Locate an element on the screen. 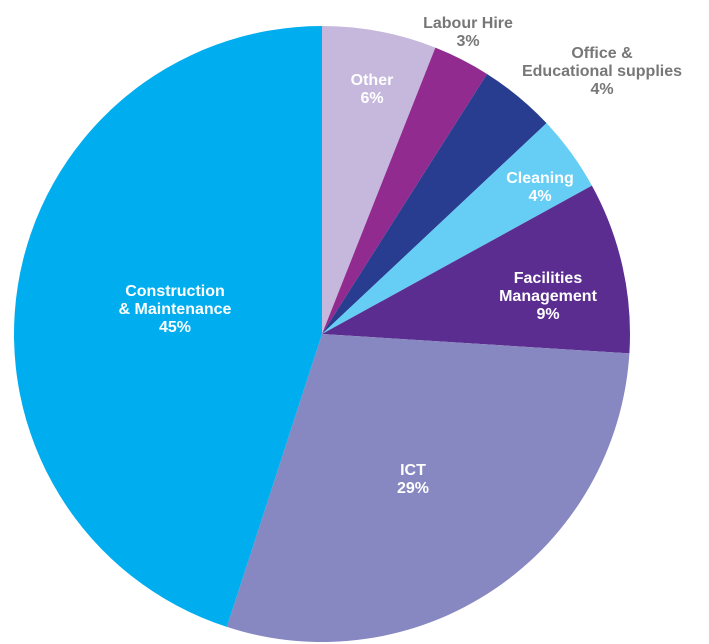  slice-label: Construction is located at coordinates (175, 291).